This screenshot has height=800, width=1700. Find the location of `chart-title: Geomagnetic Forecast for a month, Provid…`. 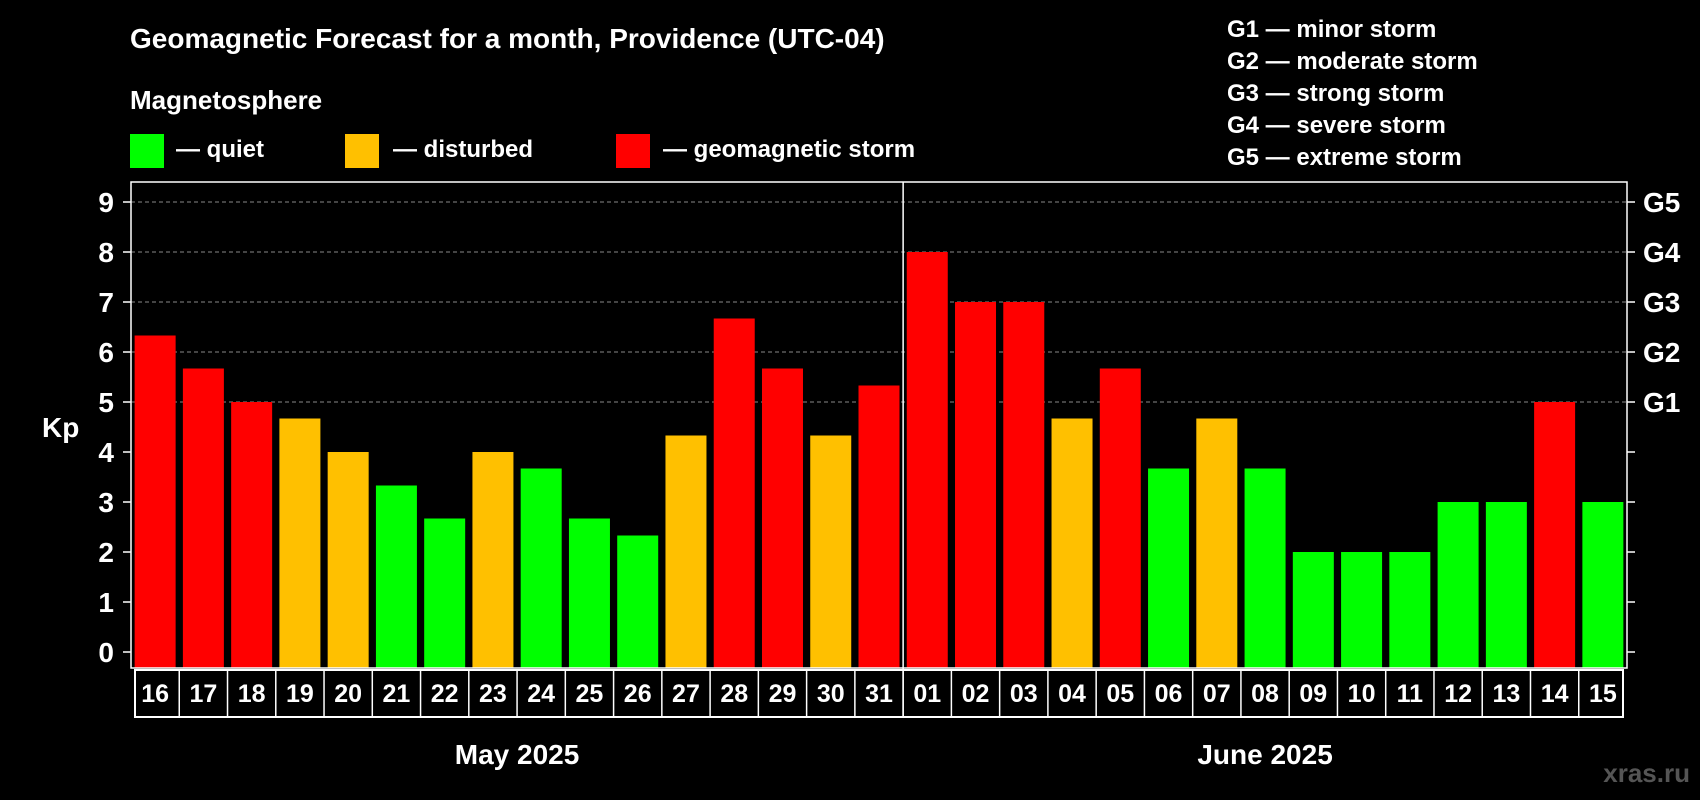

chart-title: Geomagnetic Forecast for a month, Provid… is located at coordinates (507, 38).